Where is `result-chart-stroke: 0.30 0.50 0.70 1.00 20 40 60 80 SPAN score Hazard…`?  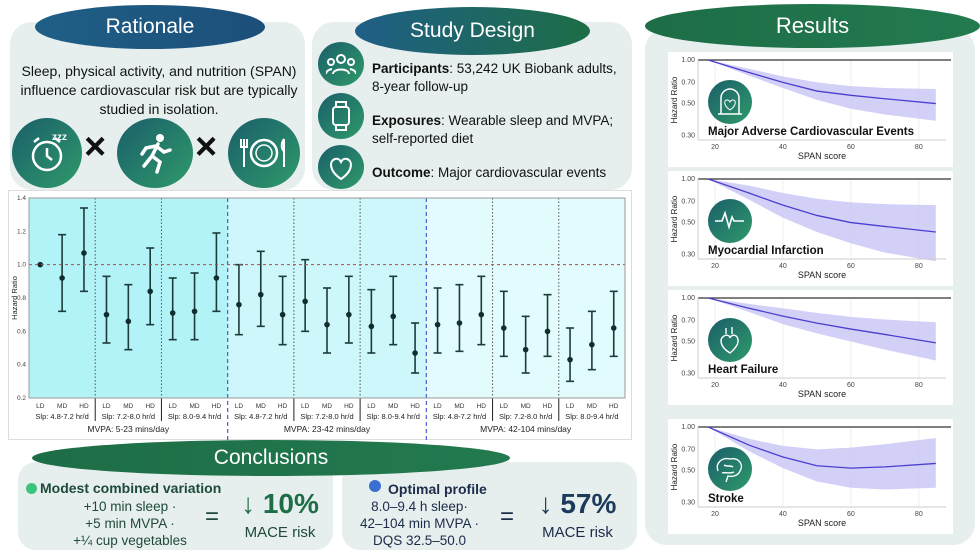 result-chart-stroke: 0.30 0.50 0.70 1.00 20 40 60 80 SPAN score Hazard… is located at coordinates (810, 476).